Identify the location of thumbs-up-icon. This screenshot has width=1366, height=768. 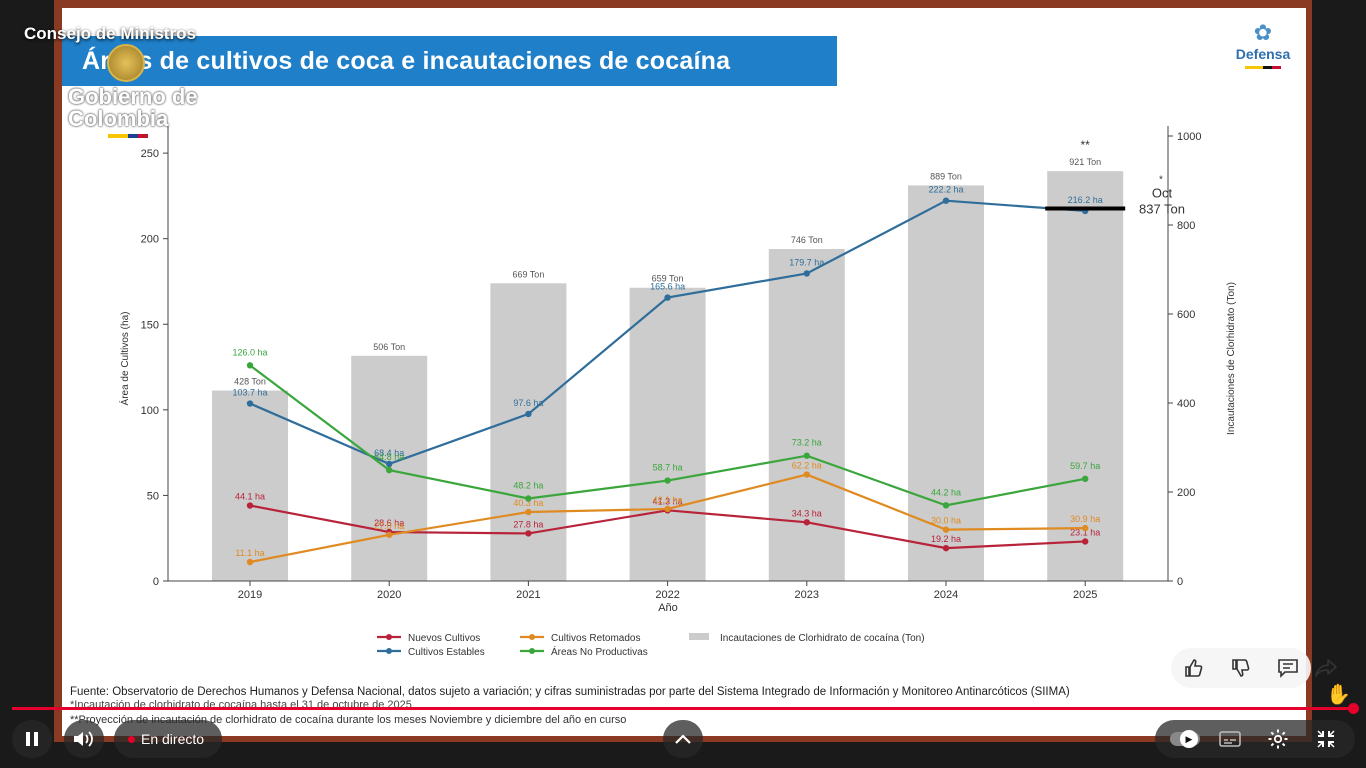
(1194, 668).